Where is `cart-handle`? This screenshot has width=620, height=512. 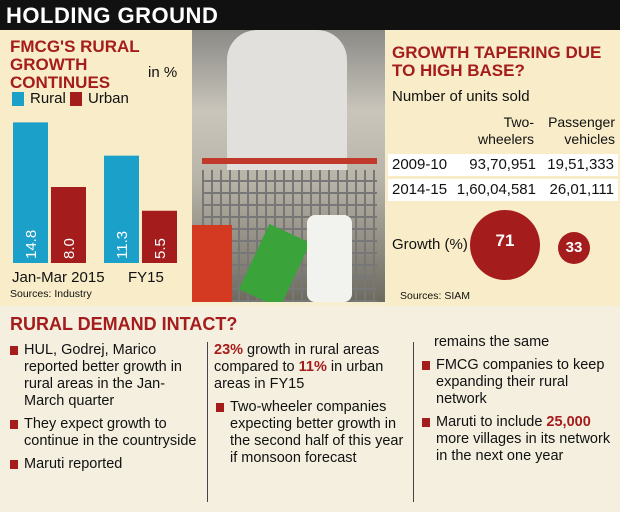
cart-handle is located at coordinates (289, 161).